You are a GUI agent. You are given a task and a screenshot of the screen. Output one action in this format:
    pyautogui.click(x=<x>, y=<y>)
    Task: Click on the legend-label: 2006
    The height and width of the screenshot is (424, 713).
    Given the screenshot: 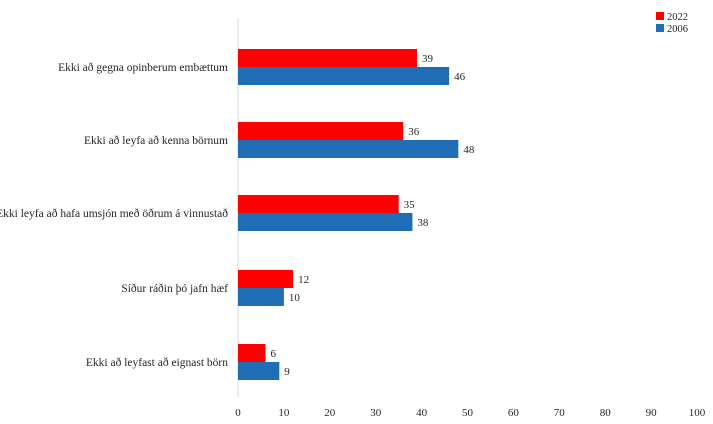 What is the action you would take?
    pyautogui.click(x=677, y=29)
    